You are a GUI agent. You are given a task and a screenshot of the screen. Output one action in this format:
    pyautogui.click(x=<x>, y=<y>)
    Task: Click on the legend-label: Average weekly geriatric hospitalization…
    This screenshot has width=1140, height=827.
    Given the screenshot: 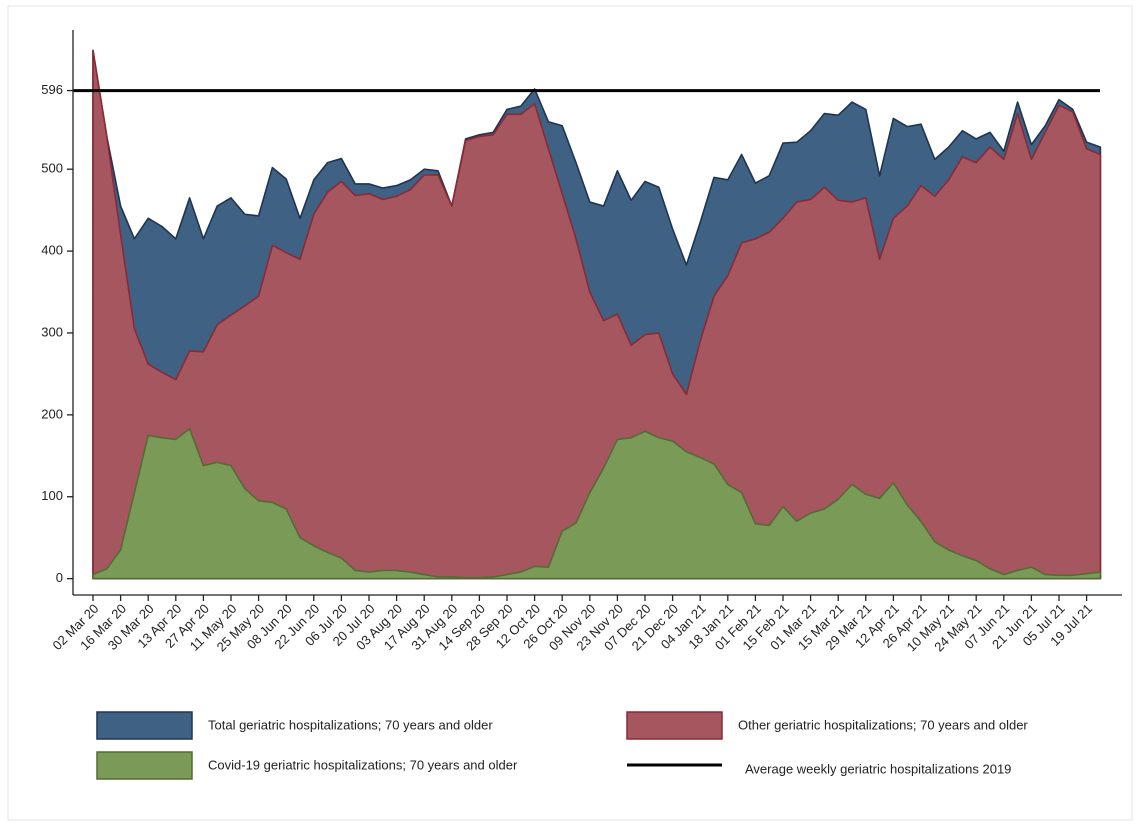 What is the action you would take?
    pyautogui.click(x=878, y=768)
    